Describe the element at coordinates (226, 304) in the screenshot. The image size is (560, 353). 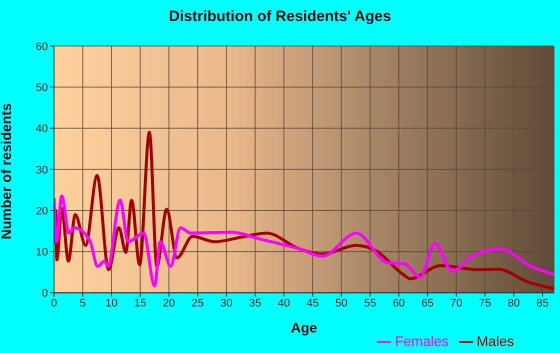
I see `x-tick-label: 30` at that location.